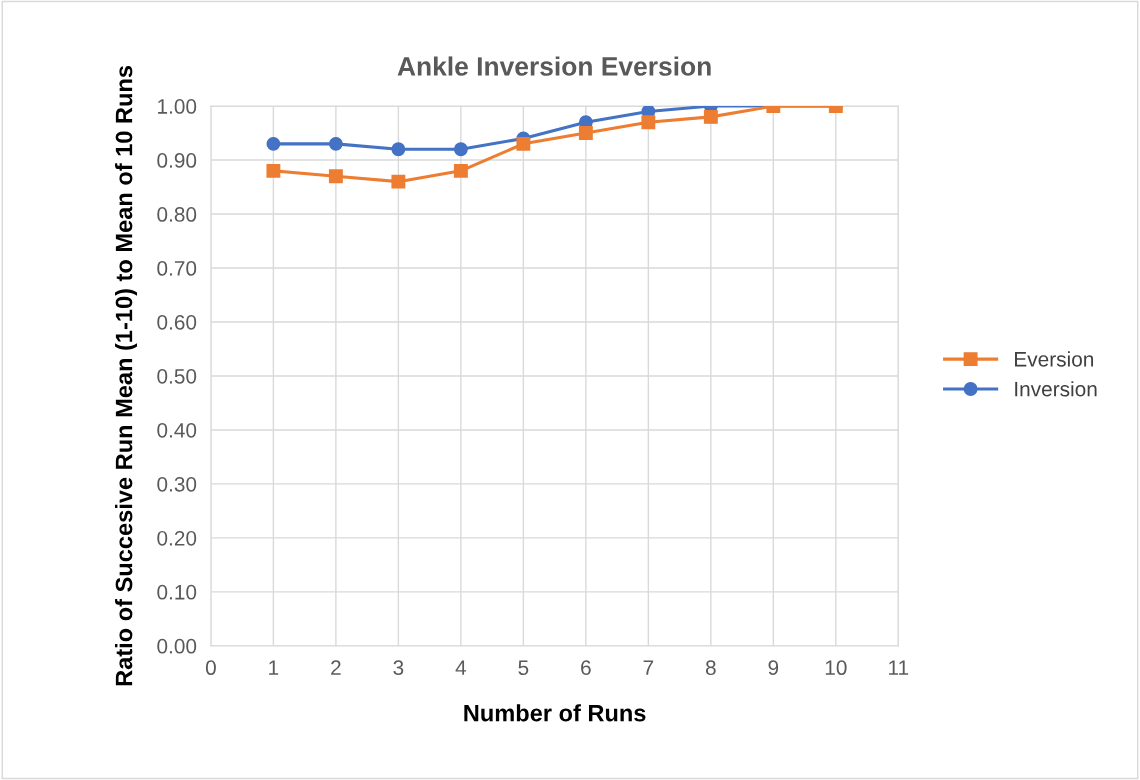  I want to click on x-tick-label: 5, so click(523, 668).